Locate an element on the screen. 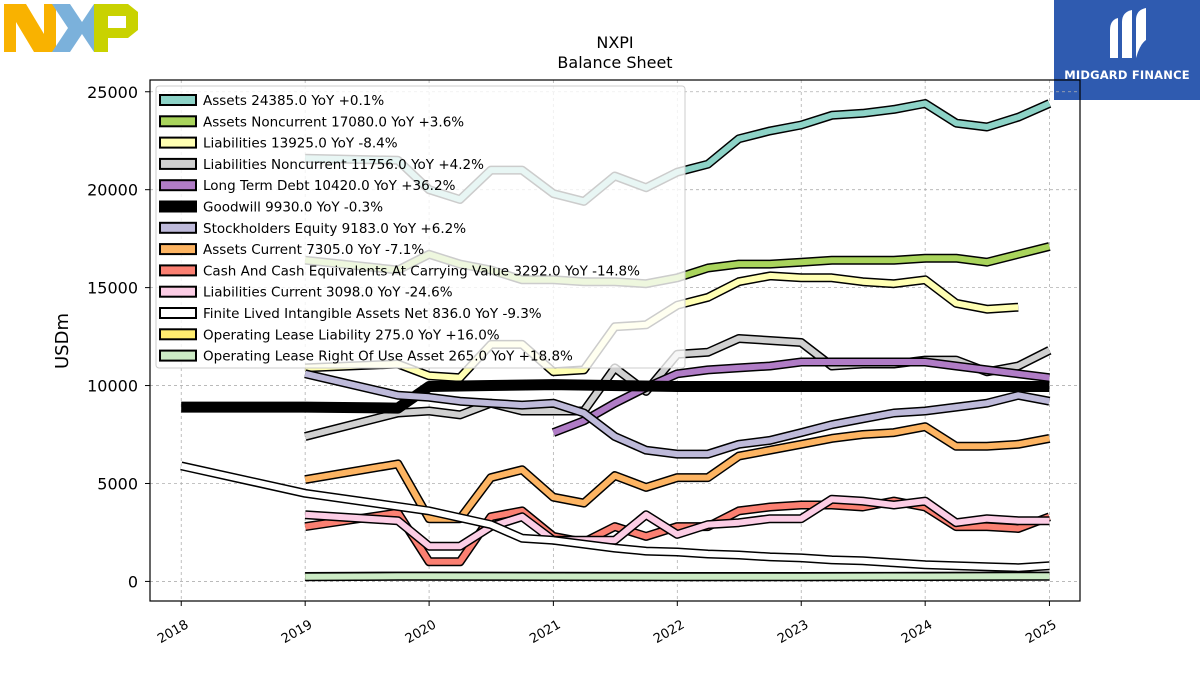 The height and width of the screenshot is (675, 1200). legend-entry: Liabilities 13925.0 YoY -8.4% is located at coordinates (300, 144).